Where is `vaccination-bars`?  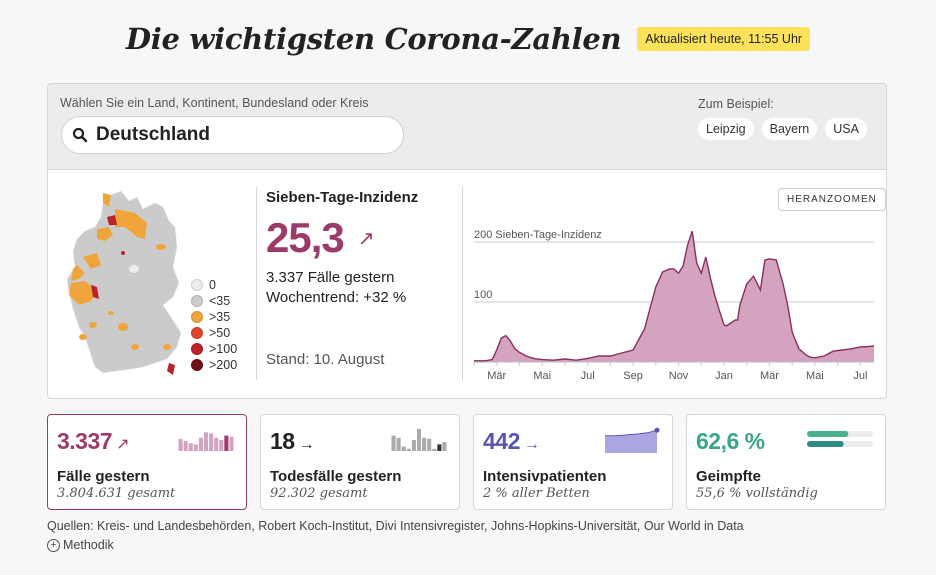
vaccination-bars is located at coordinates (840, 439).